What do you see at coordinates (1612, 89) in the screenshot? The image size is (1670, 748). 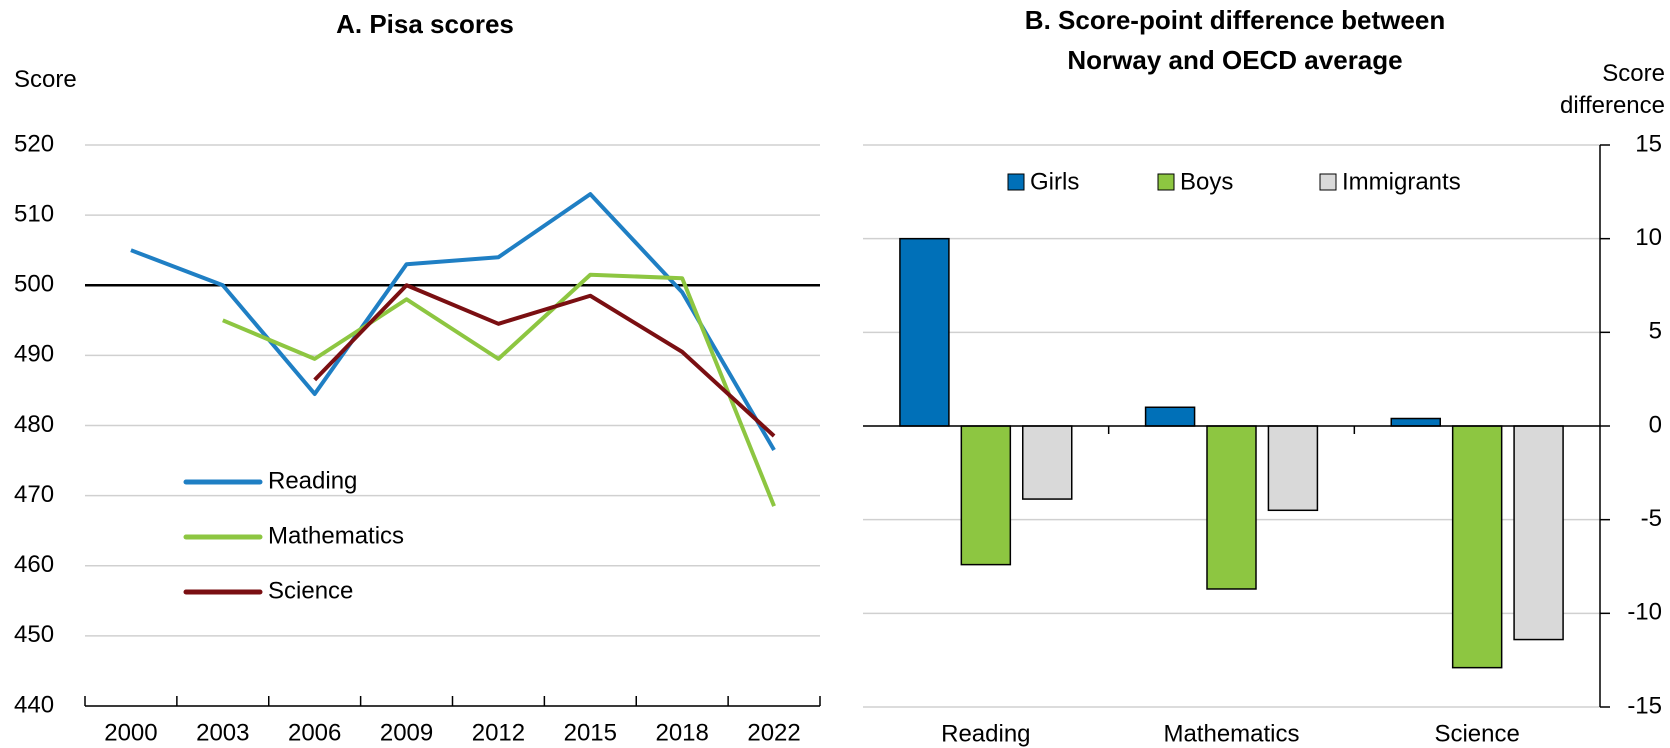 I see `y-axis-label: Score difference` at bounding box center [1612, 89].